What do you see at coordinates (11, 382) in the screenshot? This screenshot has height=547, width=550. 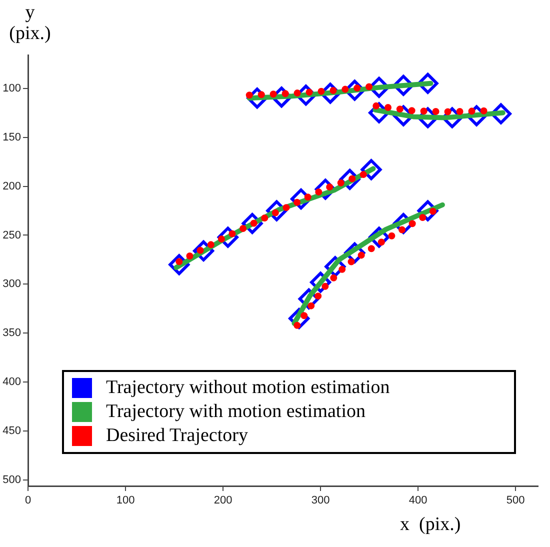 I see `y-tick-label: 400` at bounding box center [11, 382].